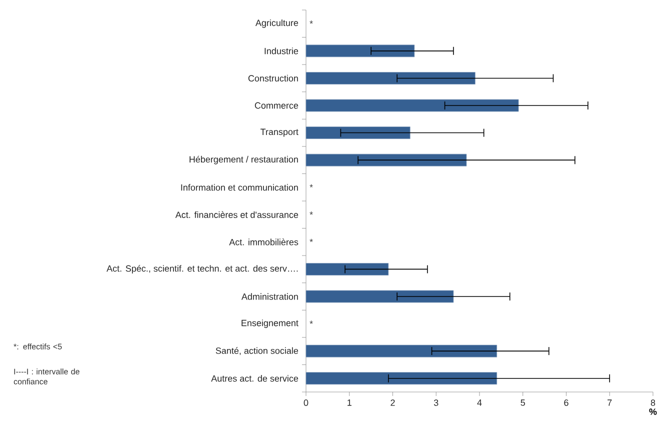  I want to click on y-tick-label: Autres act. de service, so click(254, 378).